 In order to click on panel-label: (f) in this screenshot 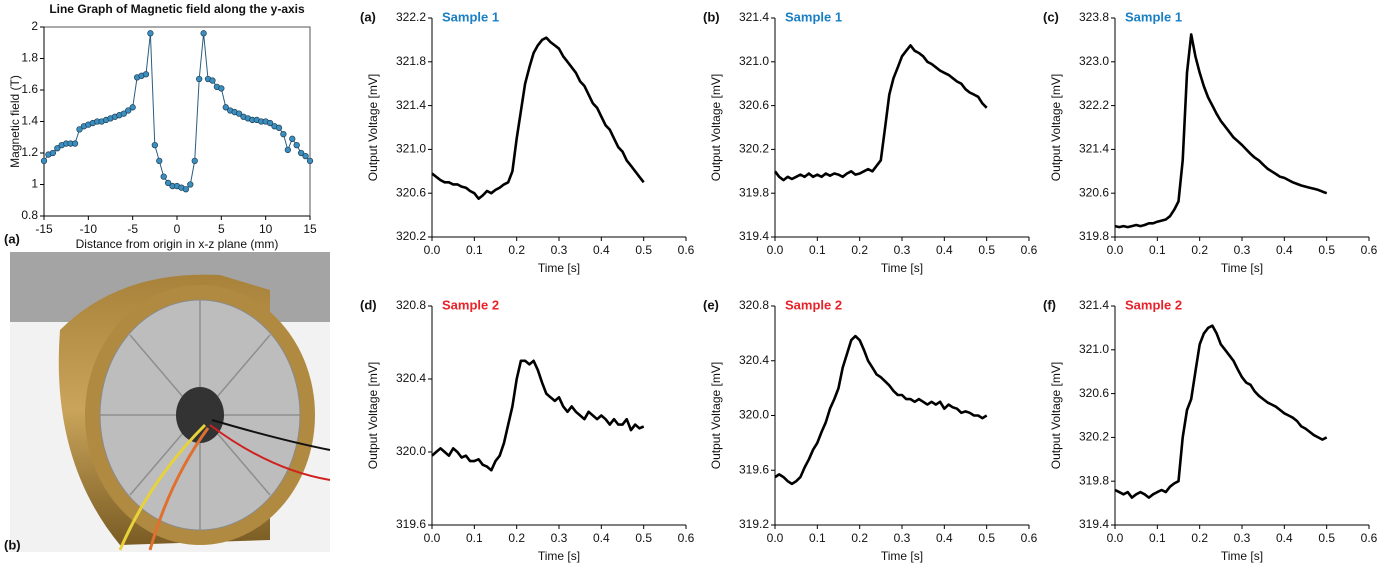, I will do `click(1049, 304)`.